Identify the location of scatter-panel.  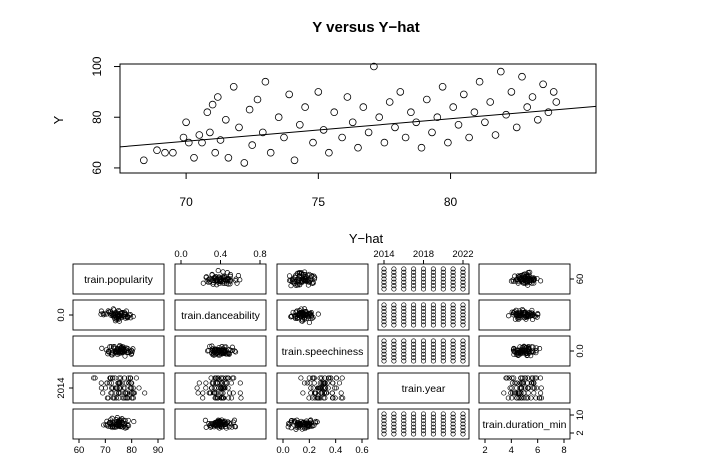
(322, 424).